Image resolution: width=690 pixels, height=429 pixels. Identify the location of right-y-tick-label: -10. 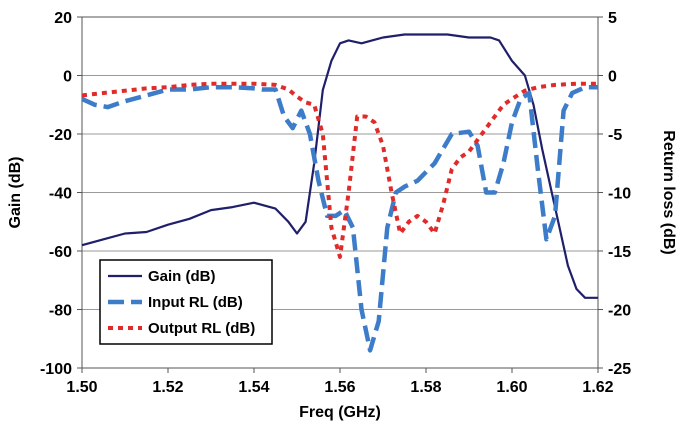
(619, 194).